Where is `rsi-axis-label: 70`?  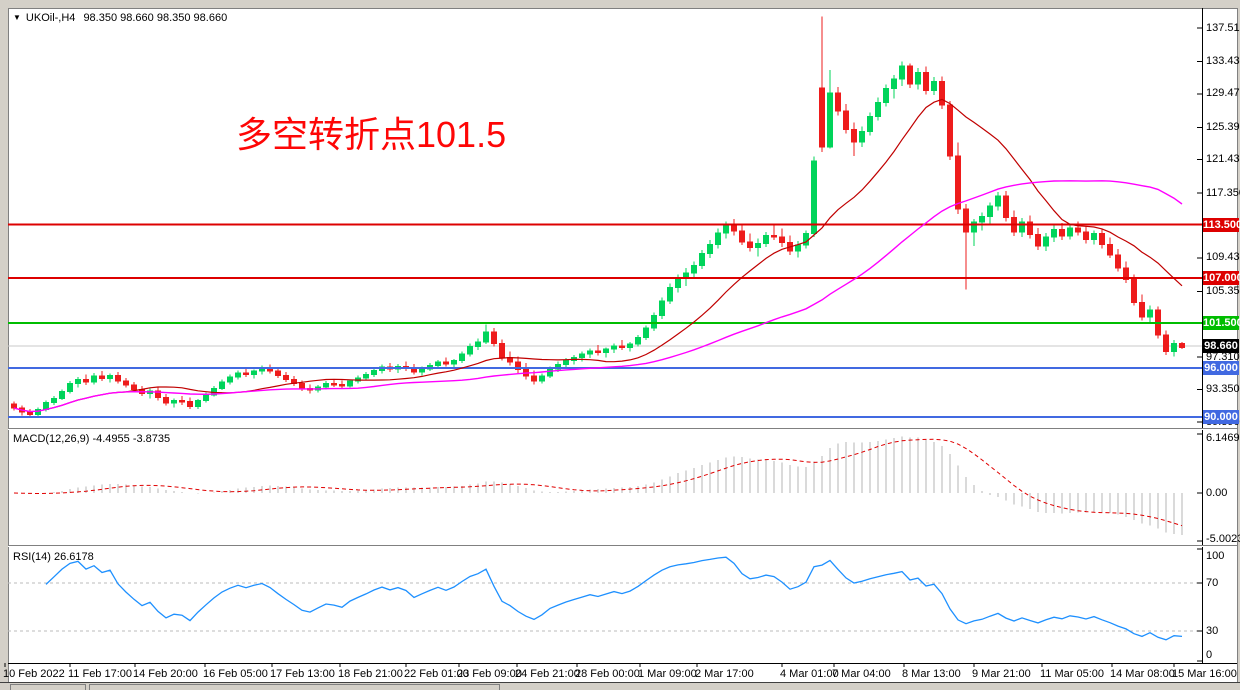 rsi-axis-label: 70 is located at coordinates (1212, 583).